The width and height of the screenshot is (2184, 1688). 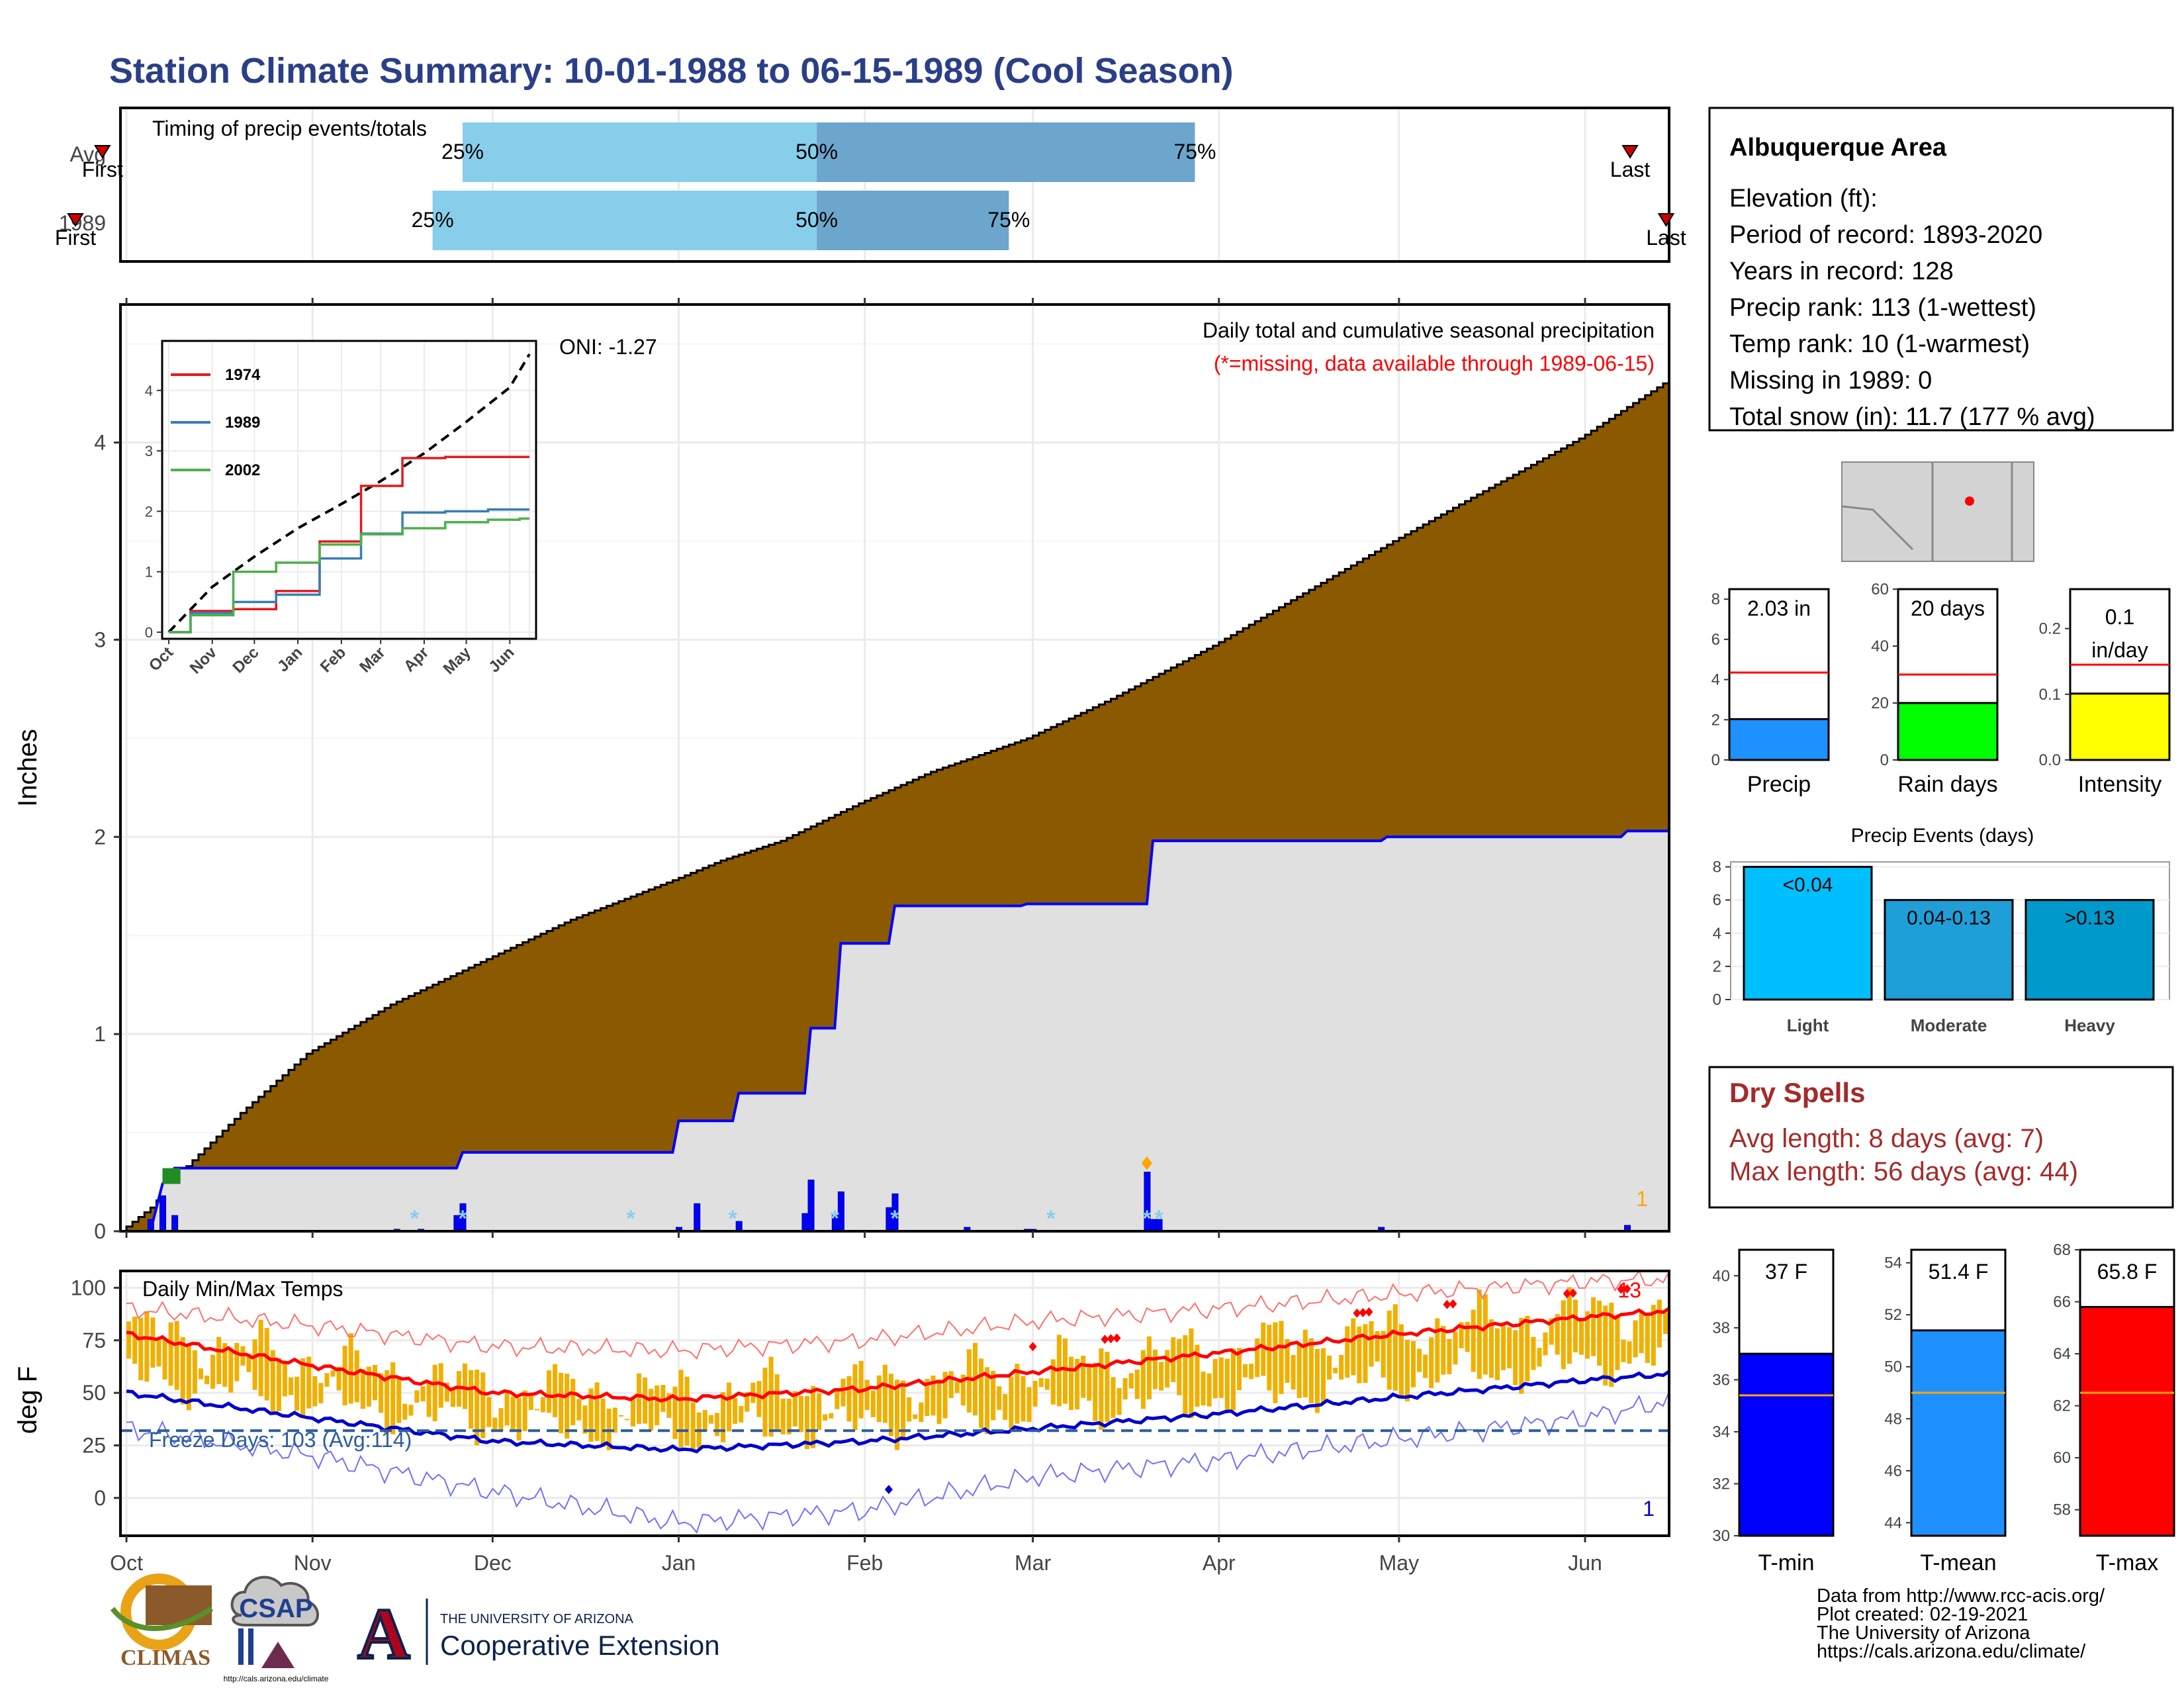 What do you see at coordinates (1808, 933) in the screenshot?
I see `event-bar` at bounding box center [1808, 933].